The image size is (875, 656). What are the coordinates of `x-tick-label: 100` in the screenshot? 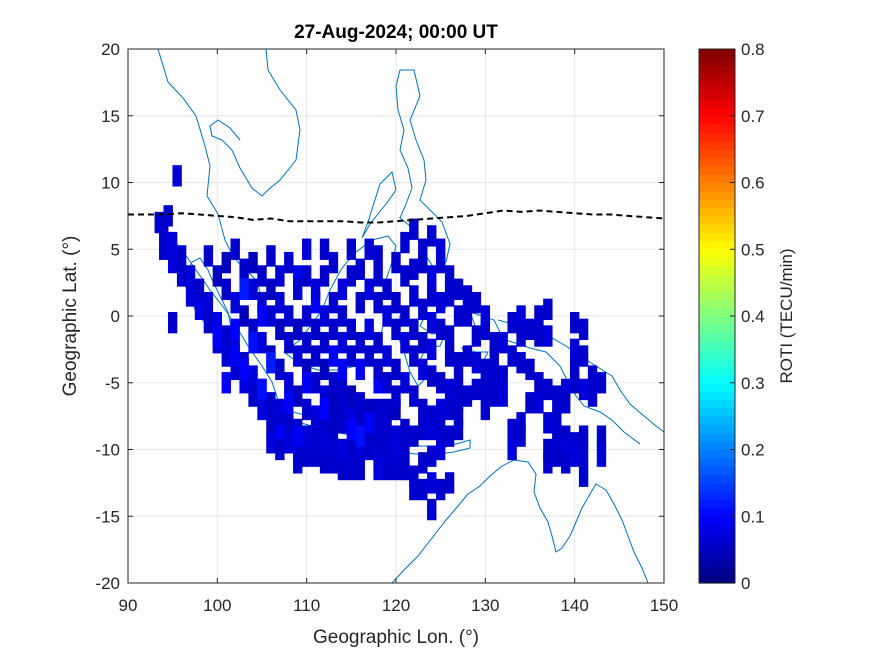 It's located at (217, 605).